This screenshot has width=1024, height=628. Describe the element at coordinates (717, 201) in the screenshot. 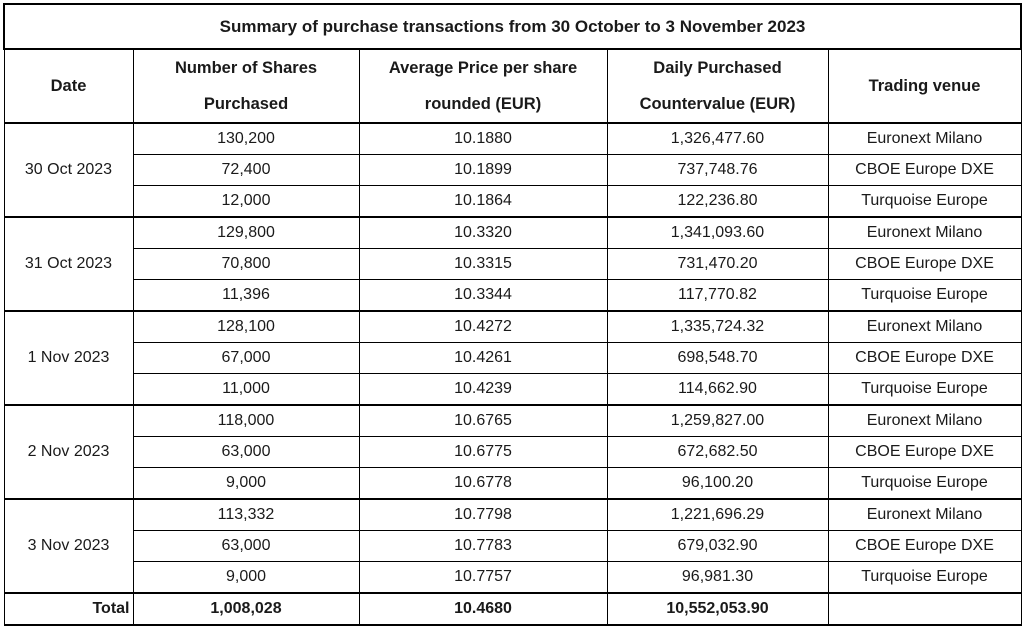

I see `countervalue-cell: 122,236.80` at that location.